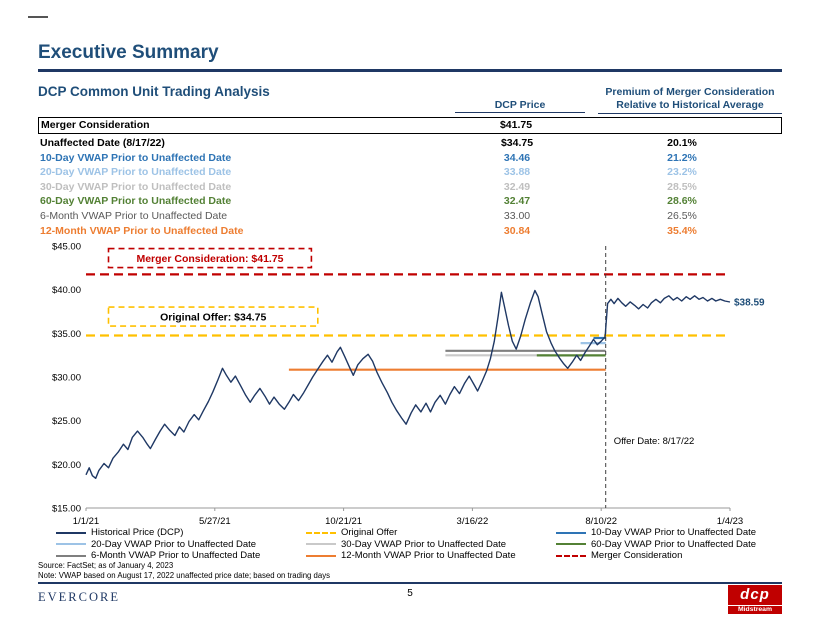  What do you see at coordinates (38, 17) in the screenshot?
I see `slide-corner-mark` at bounding box center [38, 17].